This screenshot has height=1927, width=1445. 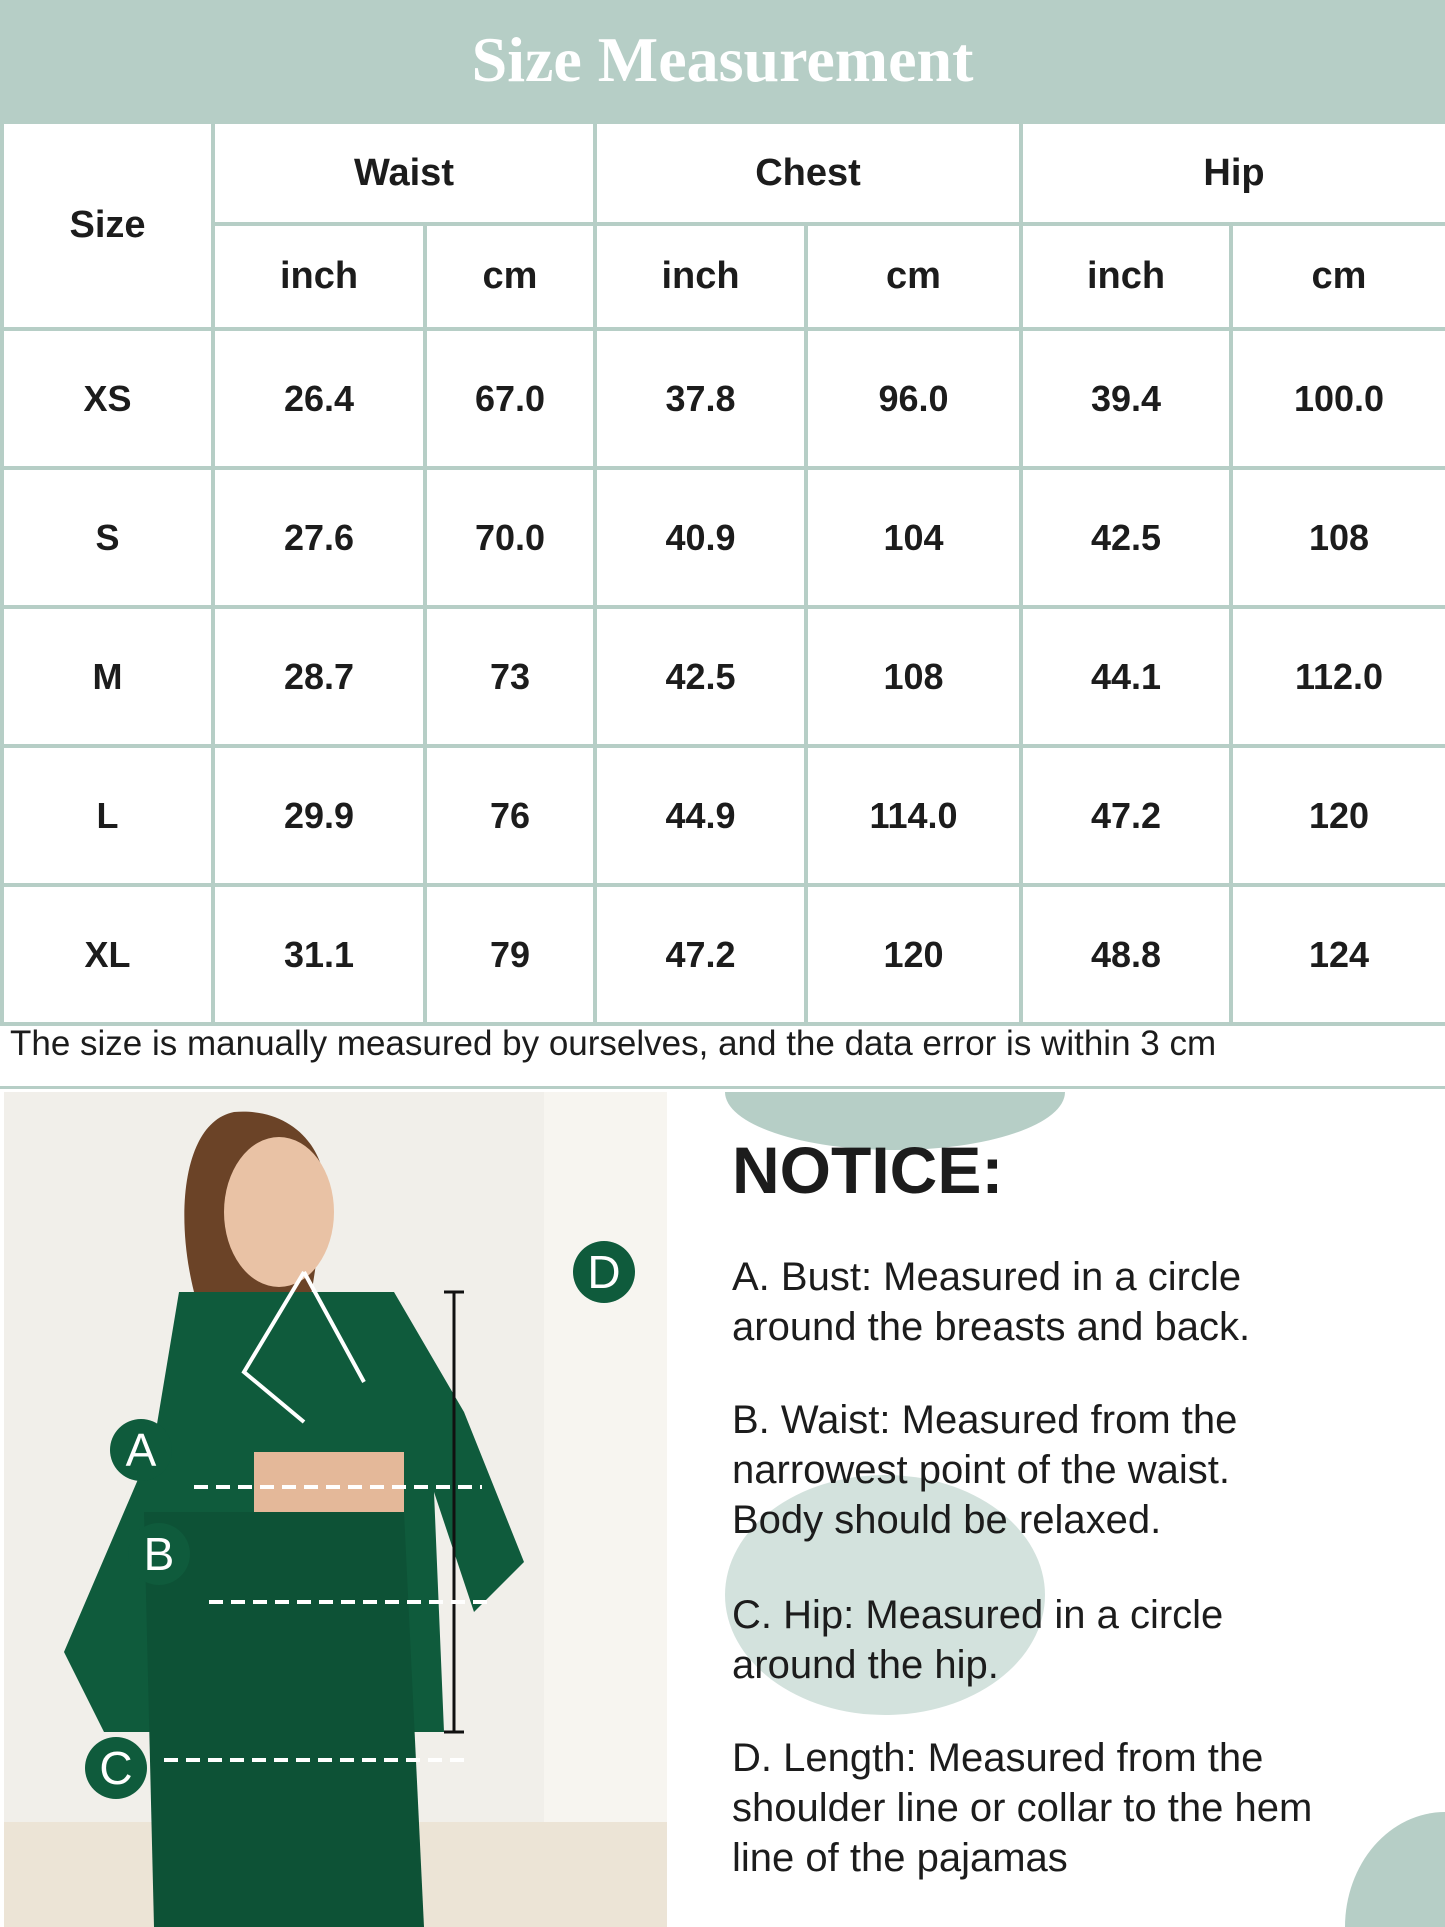 What do you see at coordinates (700, 398) in the screenshot?
I see `value-cell: 37.8` at bounding box center [700, 398].